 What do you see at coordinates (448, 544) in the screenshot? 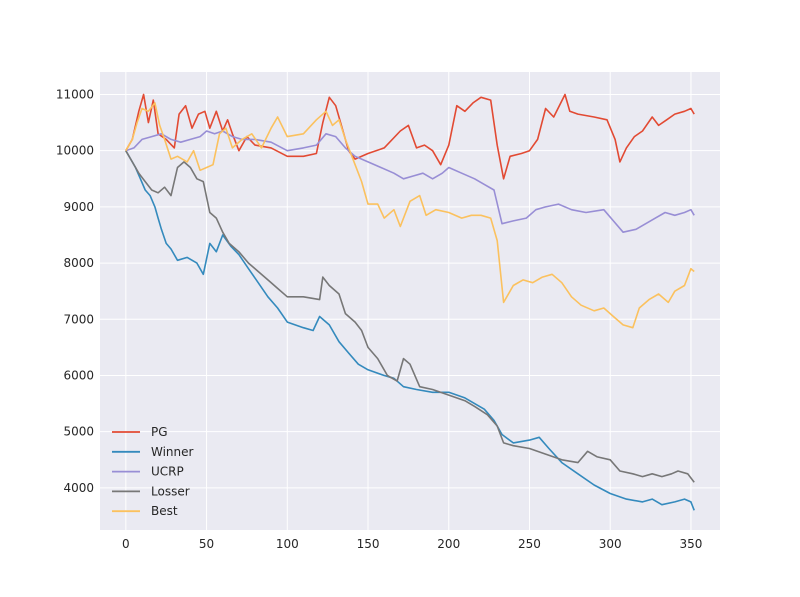
I see `x-tick-label: 200` at bounding box center [448, 544].